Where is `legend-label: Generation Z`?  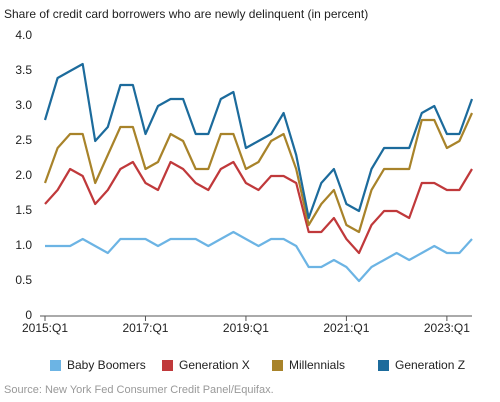
legend-label: Generation Z is located at coordinates (430, 365).